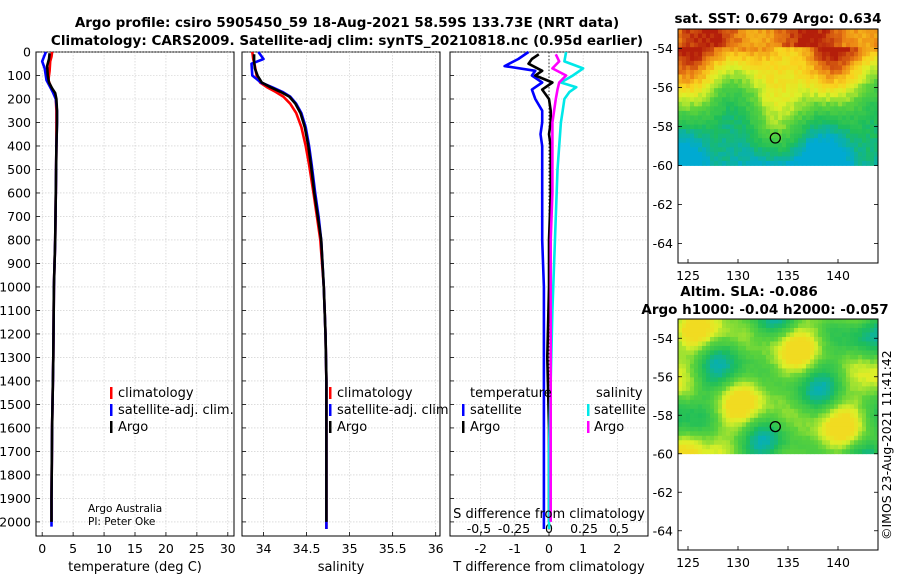 This screenshot has width=900, height=580. What do you see at coordinates (778, 434) in the screenshot?
I see `sla-map-frame` at bounding box center [778, 434].